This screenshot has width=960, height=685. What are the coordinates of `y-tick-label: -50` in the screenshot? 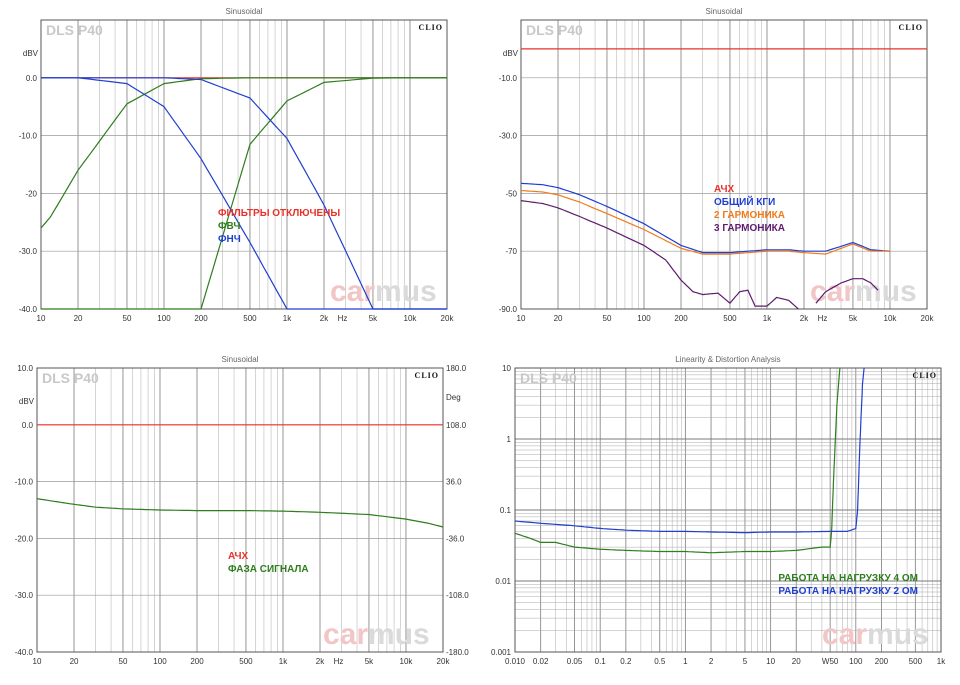 It's located at (511, 193).